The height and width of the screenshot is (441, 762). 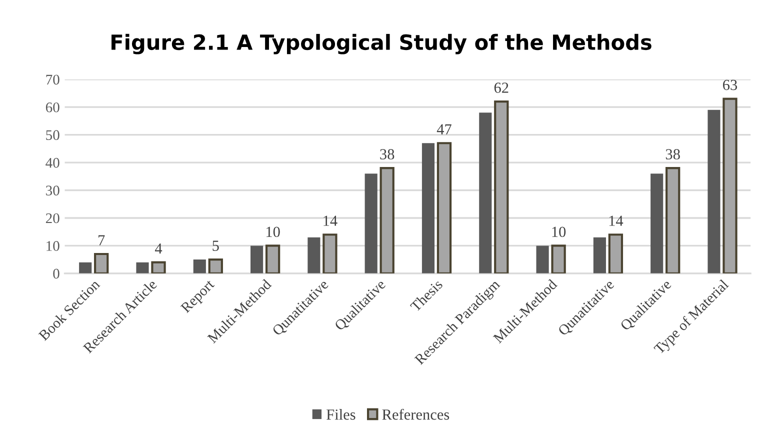 I want to click on data-label: 62, so click(x=501, y=87).